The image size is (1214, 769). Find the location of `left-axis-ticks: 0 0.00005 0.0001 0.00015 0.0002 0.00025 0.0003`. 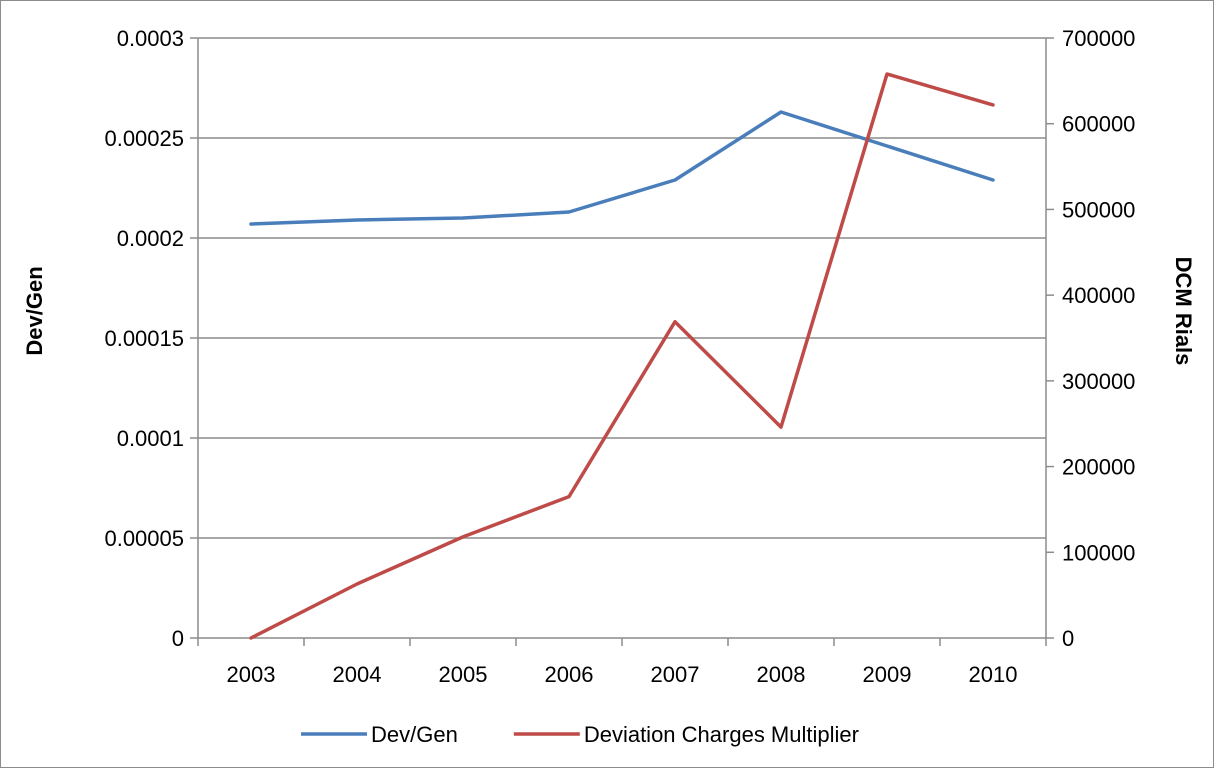

left-axis-ticks: 0 0.00005 0.0001 0.00015 0.0002 0.00025 0.0003 is located at coordinates (151, 338).